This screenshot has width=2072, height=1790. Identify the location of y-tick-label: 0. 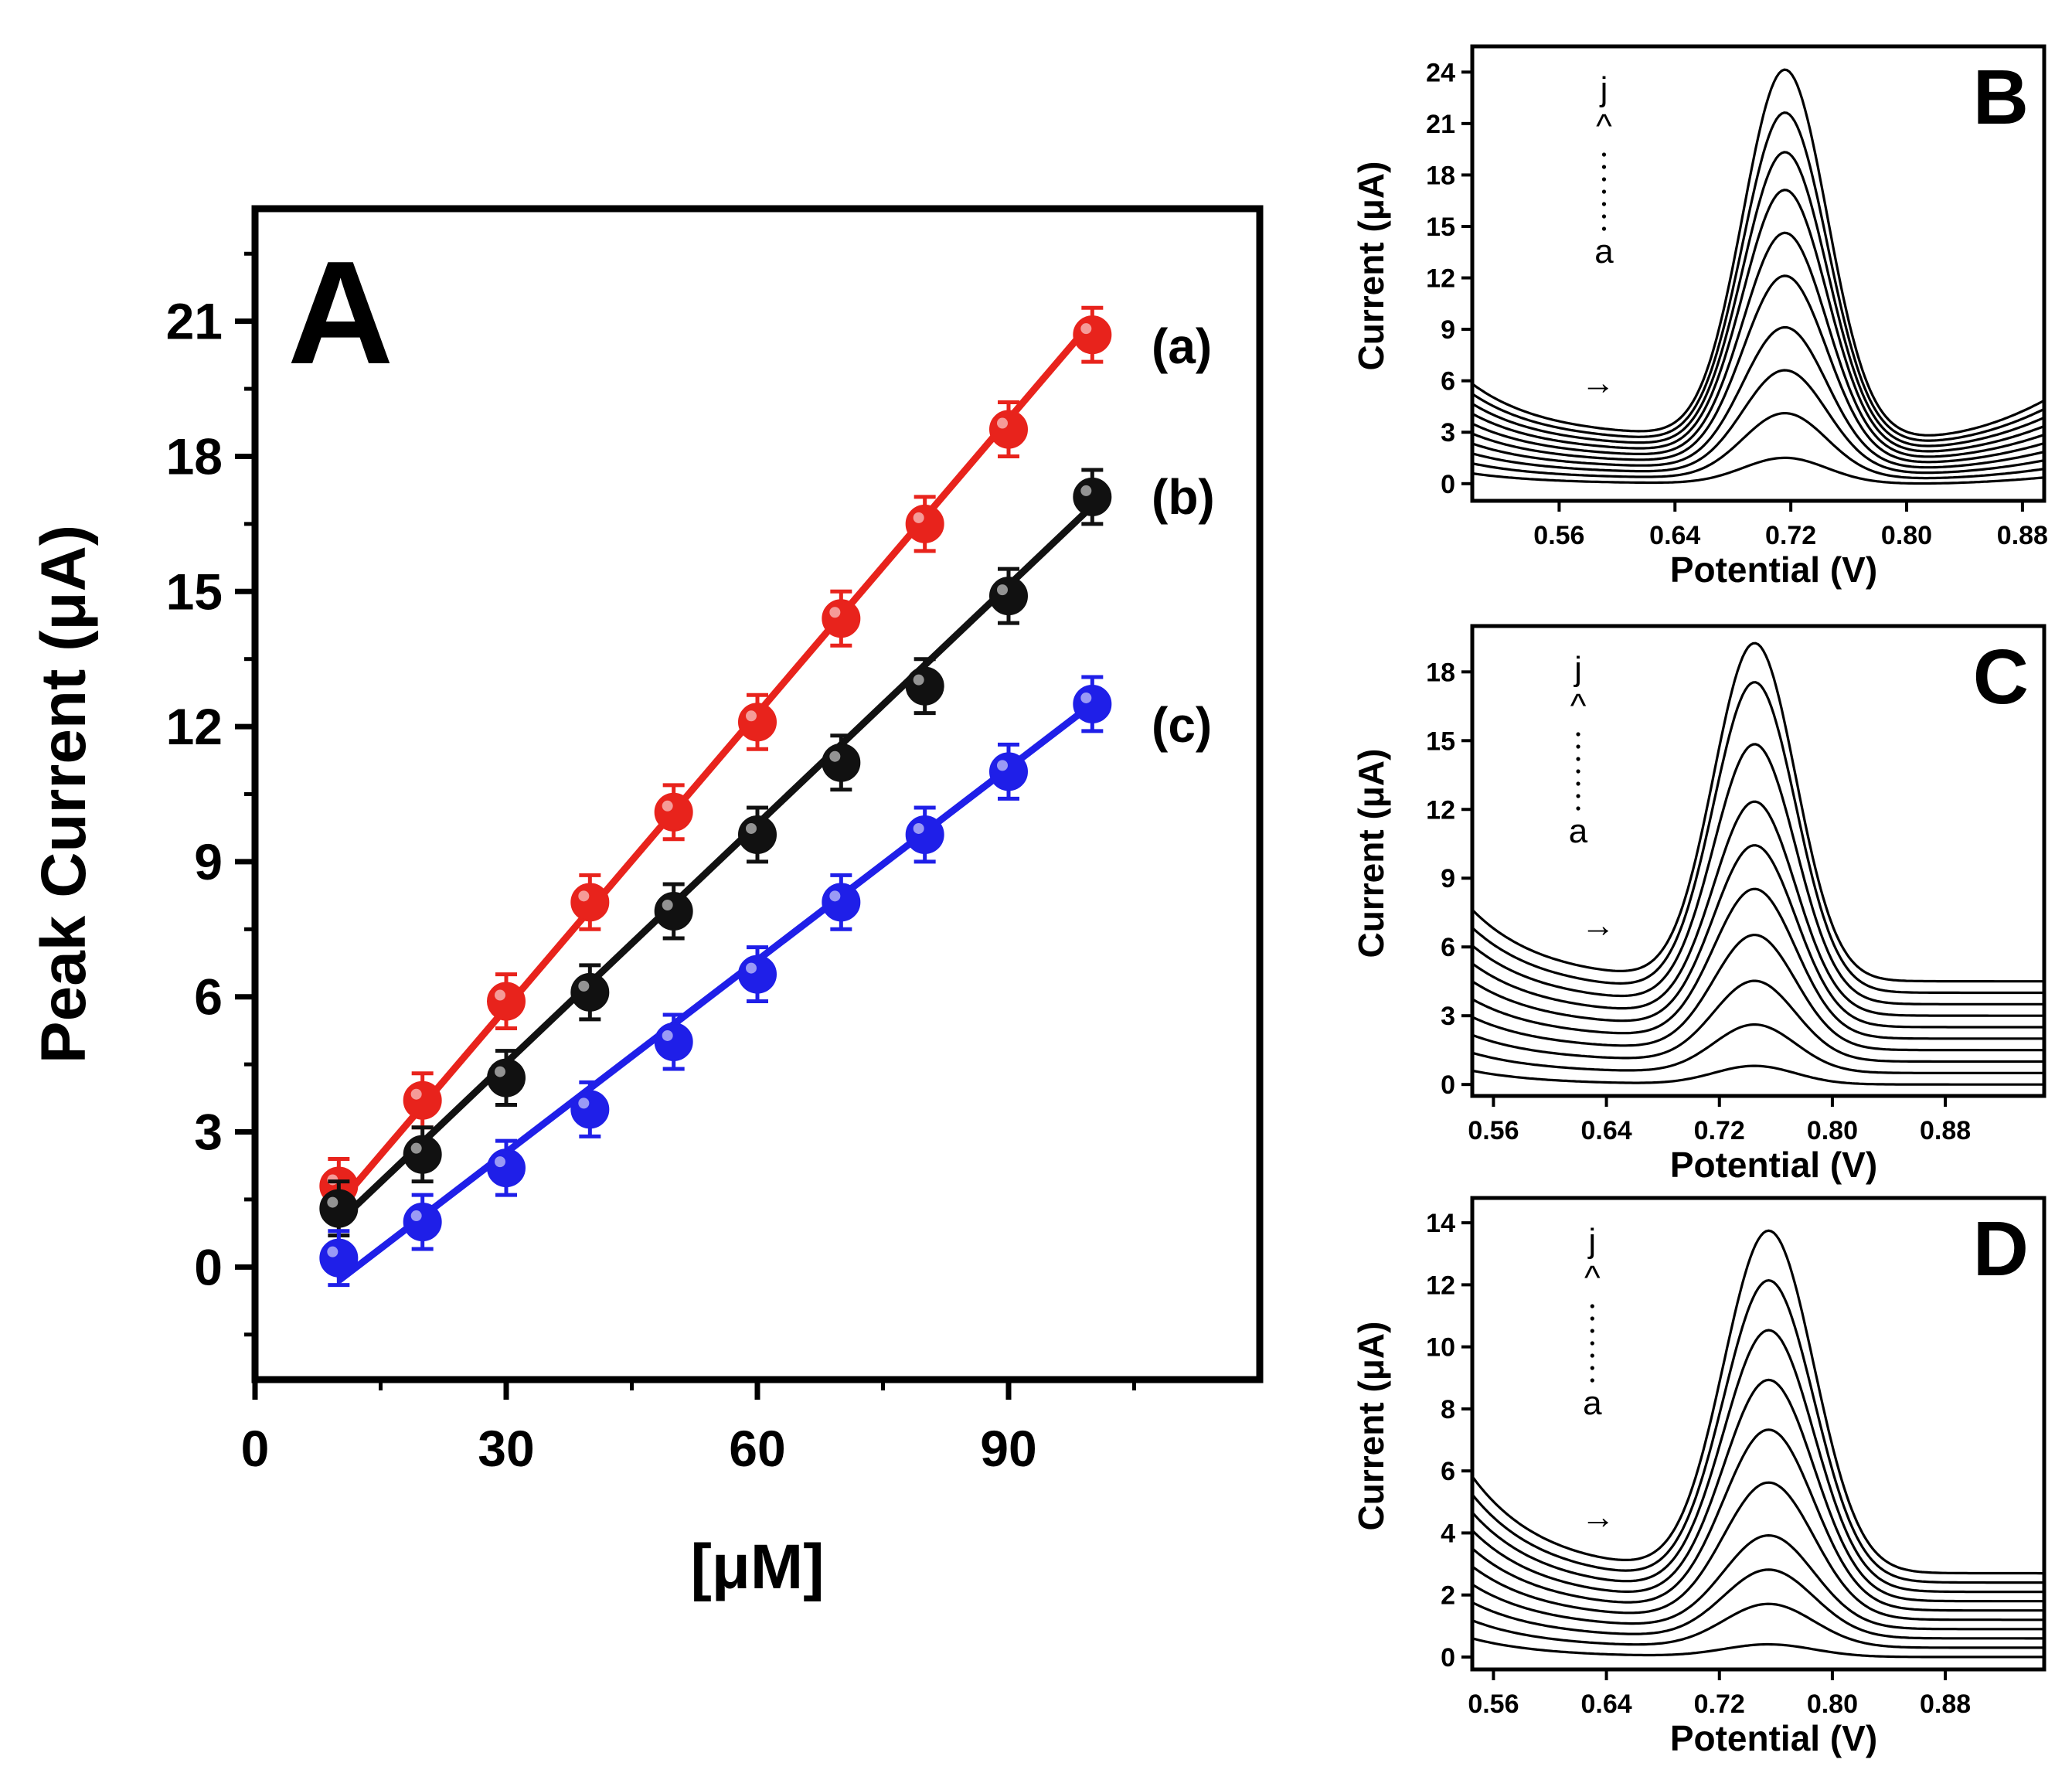
(208, 1266).